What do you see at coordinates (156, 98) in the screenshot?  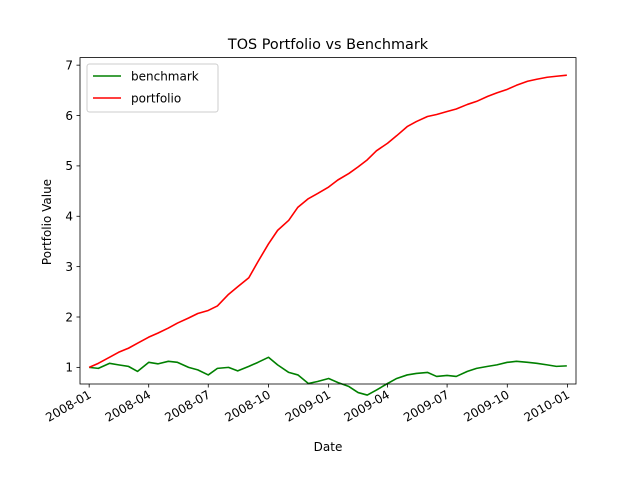 I see `legend-label-portfolio: portfolio` at bounding box center [156, 98].